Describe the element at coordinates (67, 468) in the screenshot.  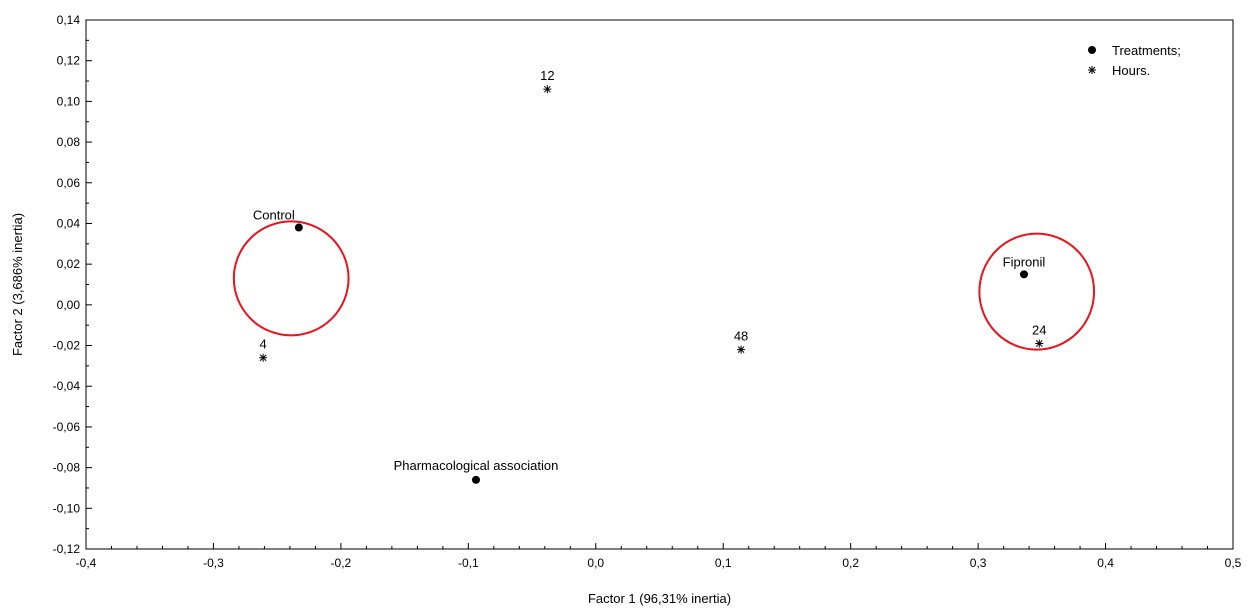
I see `y-tick-label: -0,08` at that location.